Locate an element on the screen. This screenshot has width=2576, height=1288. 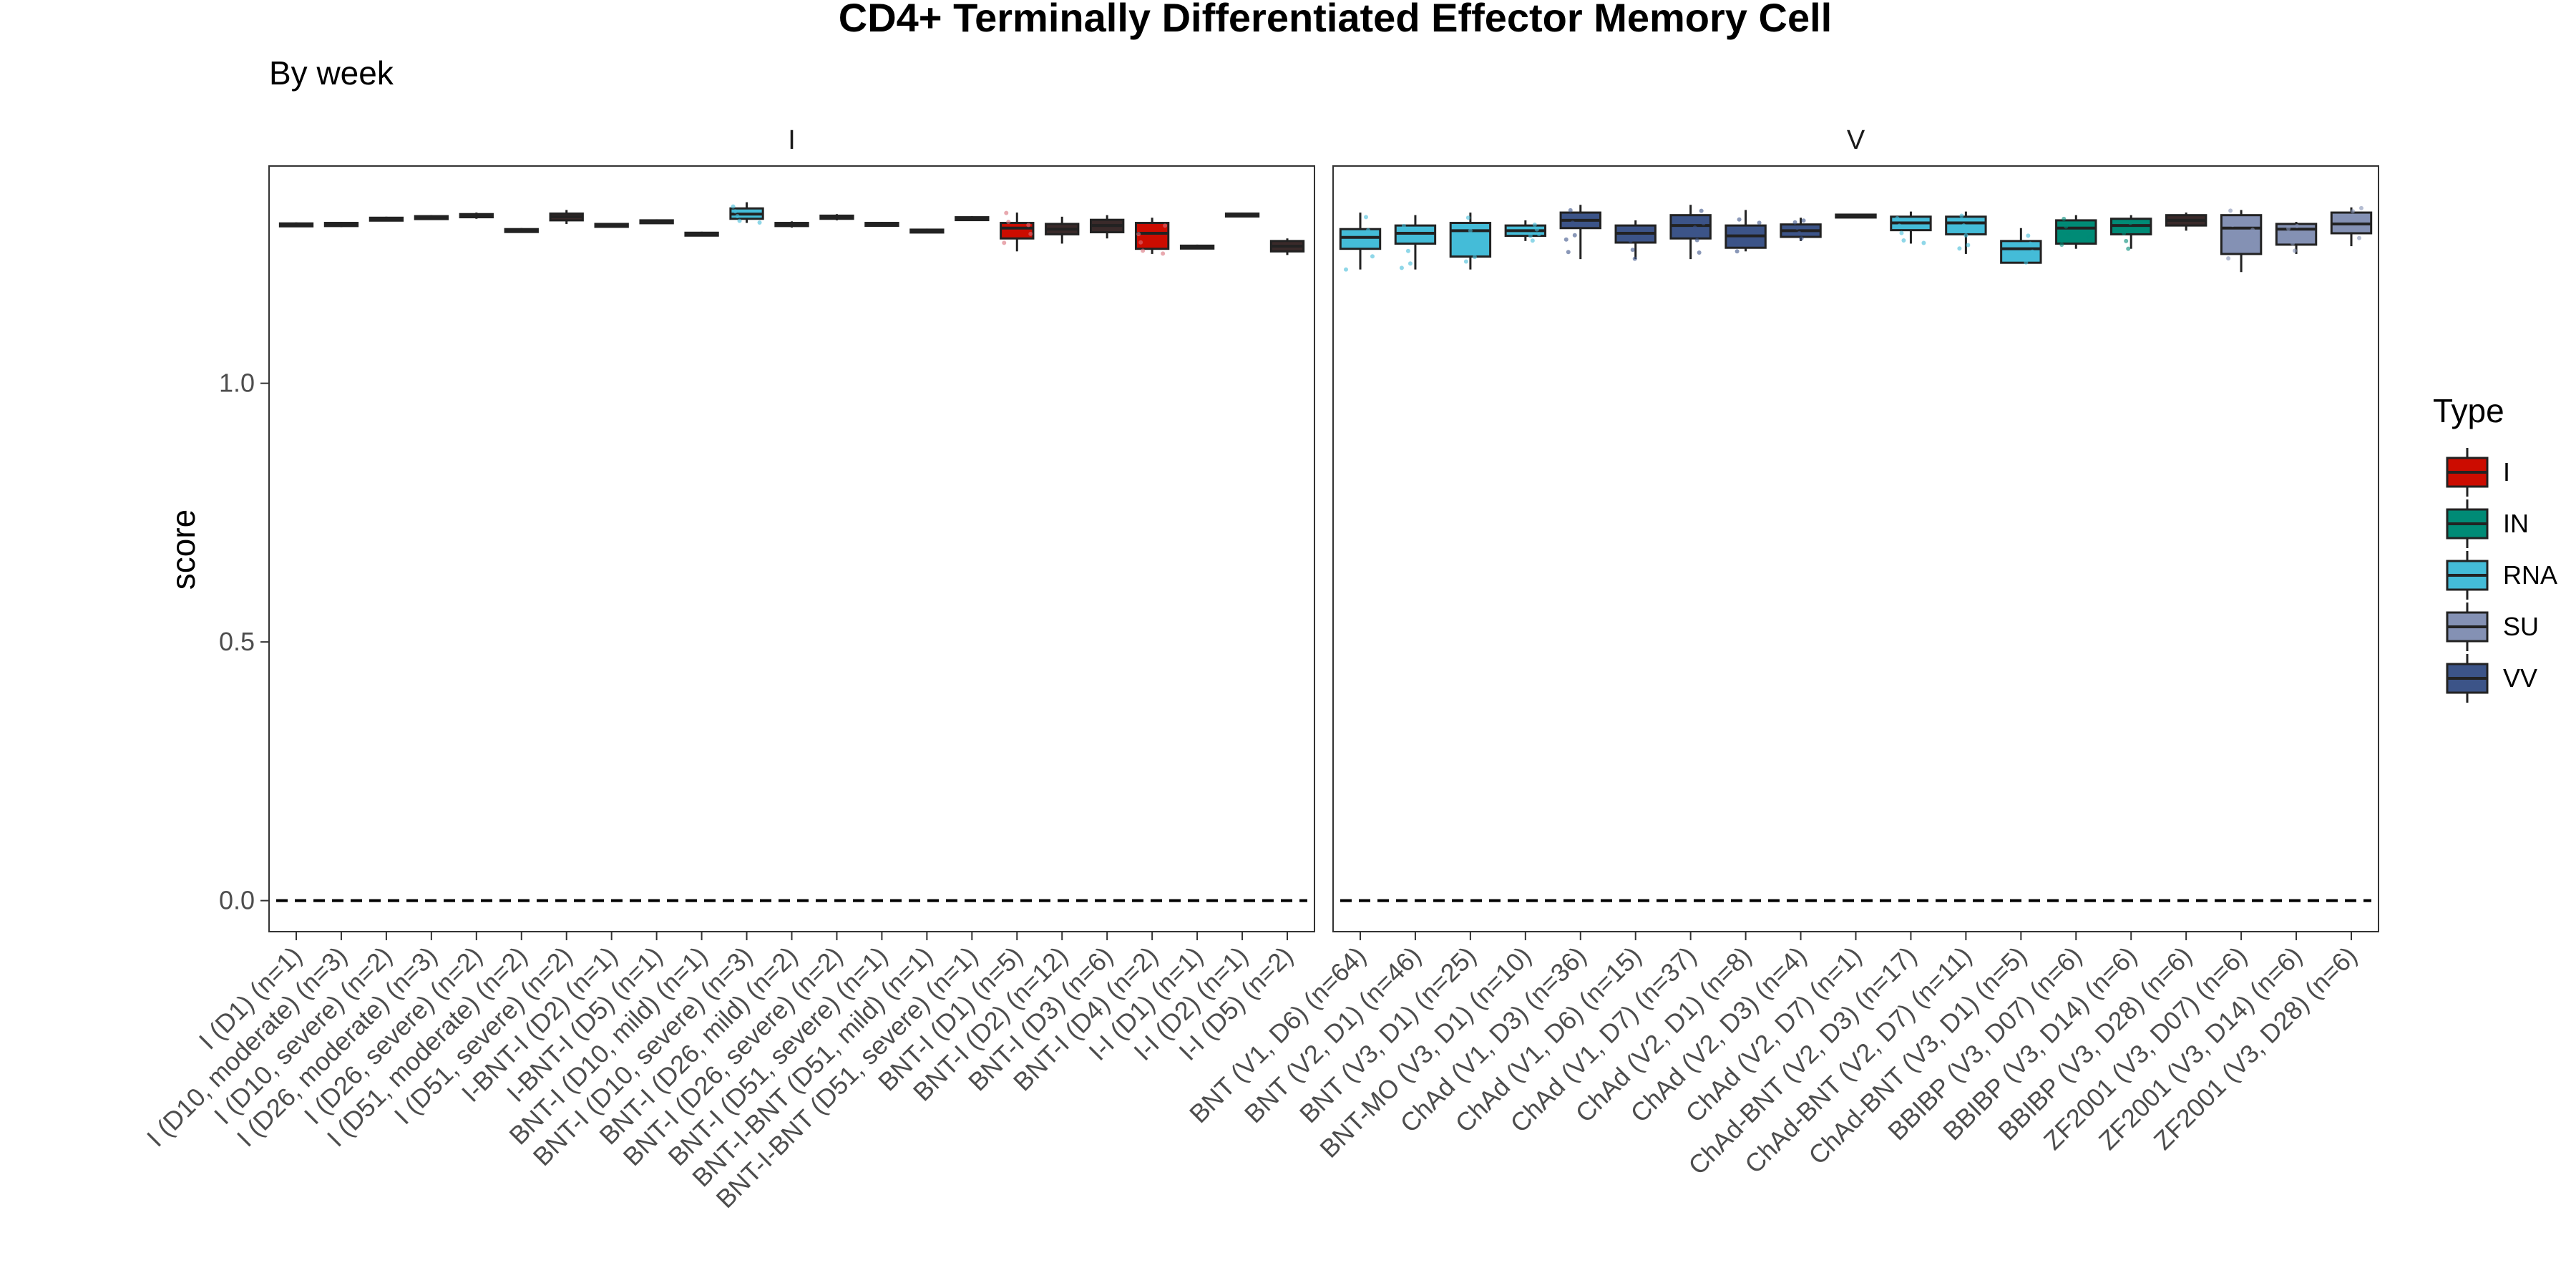
panel-strip-label: I is located at coordinates (792, 140).